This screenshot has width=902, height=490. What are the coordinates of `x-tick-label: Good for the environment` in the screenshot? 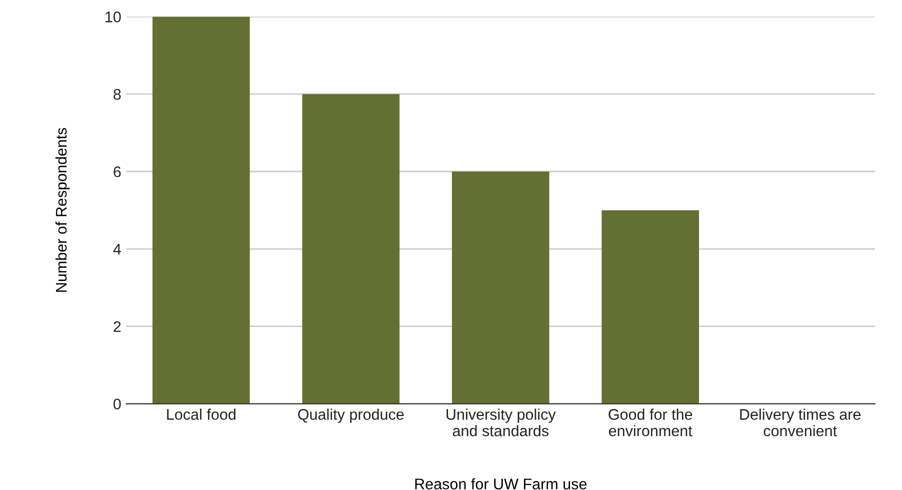 It's located at (650, 422).